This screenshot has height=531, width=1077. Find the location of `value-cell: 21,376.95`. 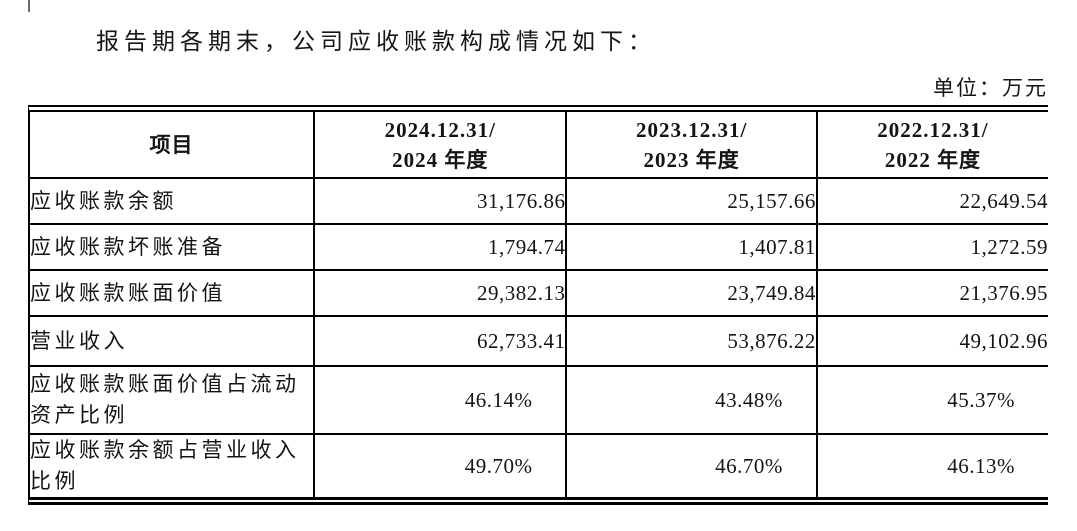

value-cell: 21,376.95 is located at coordinates (931, 293).